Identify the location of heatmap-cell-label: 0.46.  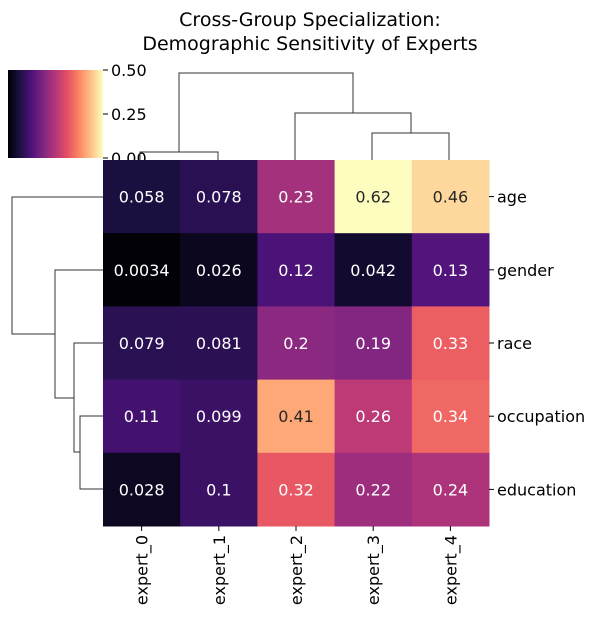
(451, 197).